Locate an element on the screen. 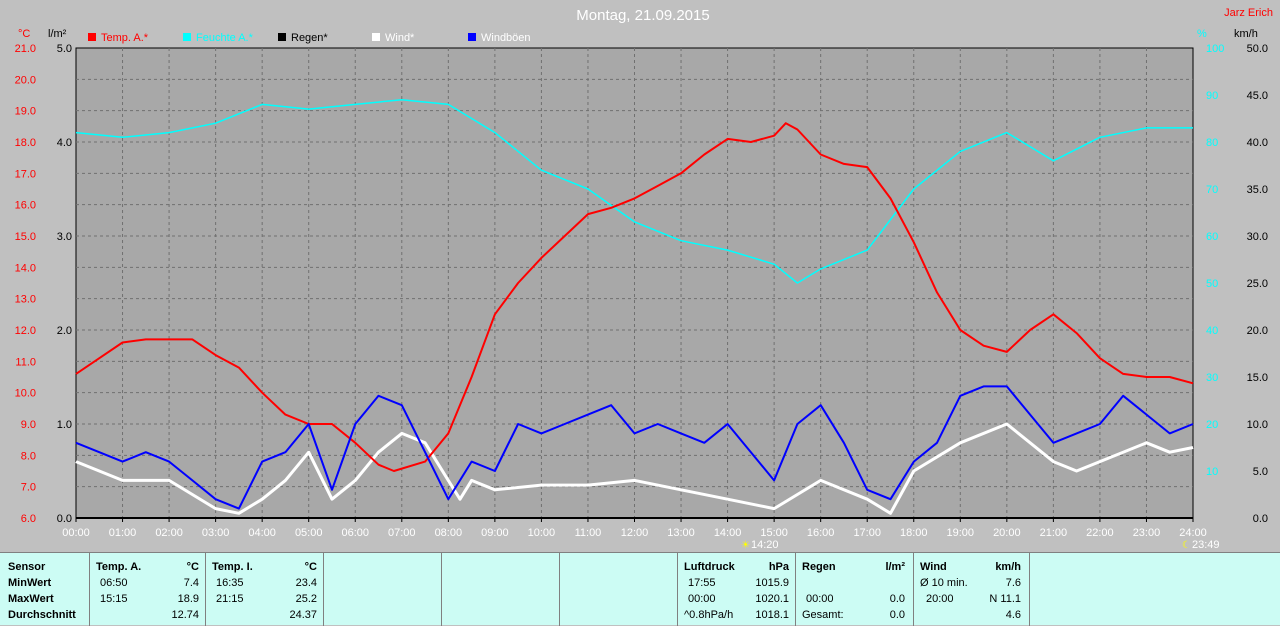  temp-tick-label: 14.0 is located at coordinates (25, 268).